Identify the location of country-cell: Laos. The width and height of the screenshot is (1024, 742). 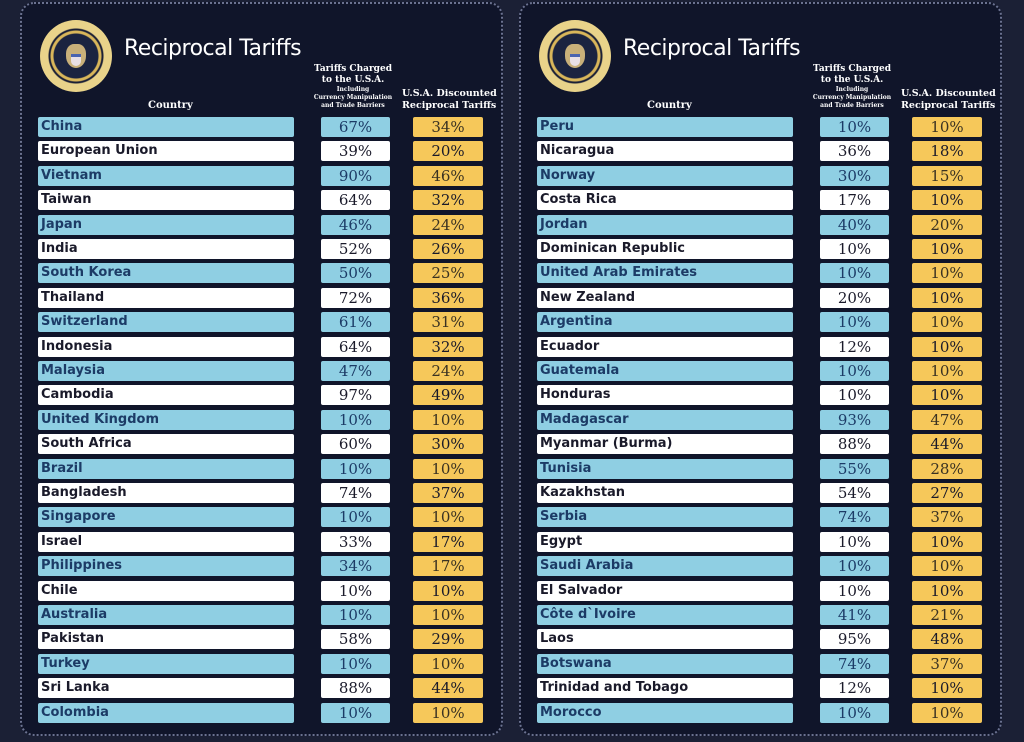
(665, 639).